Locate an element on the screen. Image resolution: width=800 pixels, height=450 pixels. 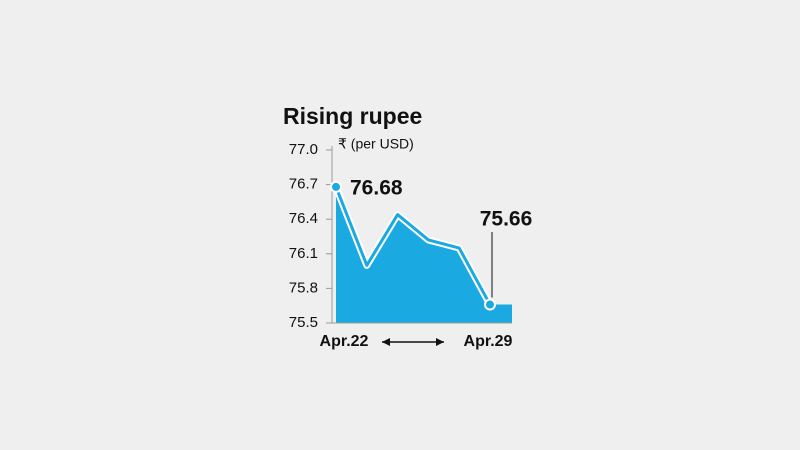
y-tick-label: 77.0 is located at coordinates (303, 149).